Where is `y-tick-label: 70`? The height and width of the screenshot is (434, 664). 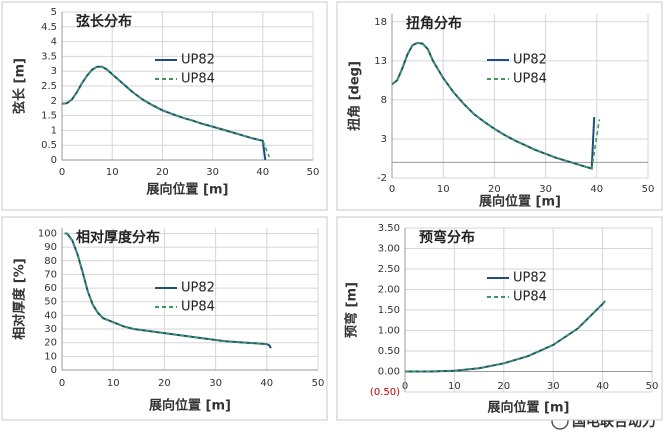 y-tick-label: 70 is located at coordinates (50, 274).